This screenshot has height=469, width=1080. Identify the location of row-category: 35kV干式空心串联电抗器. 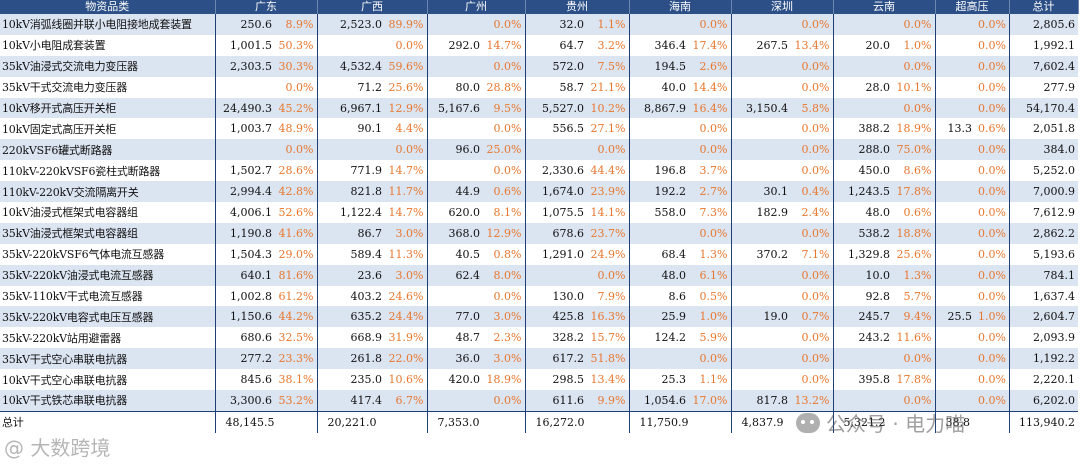
(108, 359).